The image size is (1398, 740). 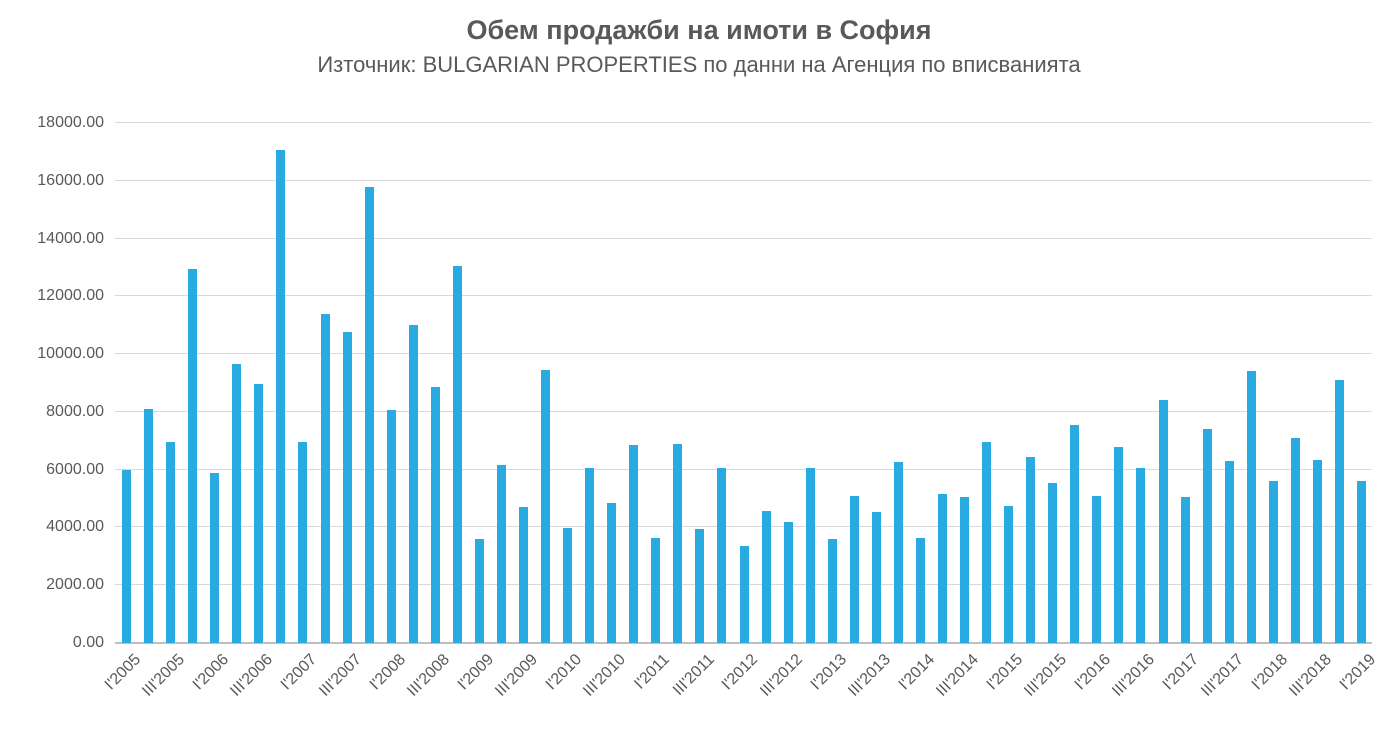 What do you see at coordinates (740, 672) in the screenshot?
I see `x-axis-label: I'2012` at bounding box center [740, 672].